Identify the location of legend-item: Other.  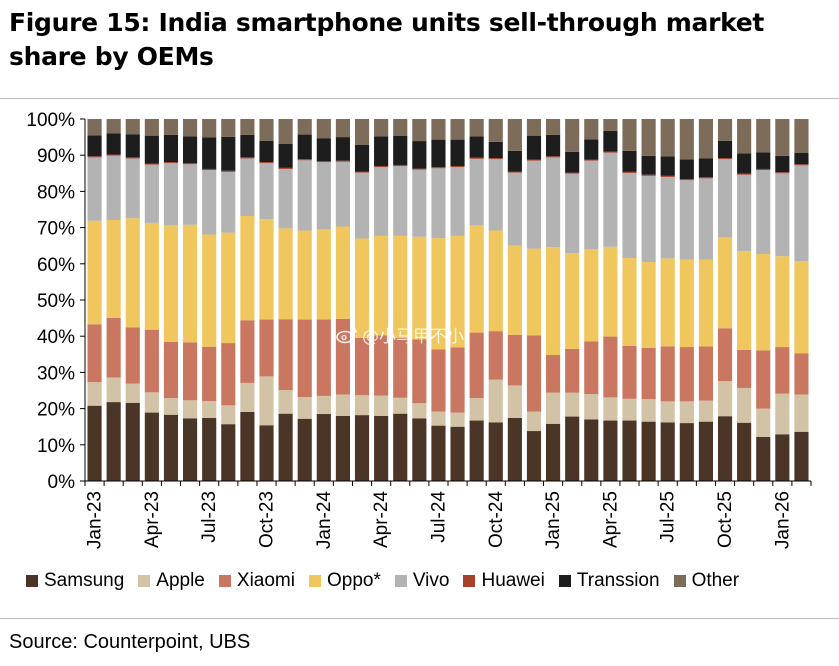
(706, 581).